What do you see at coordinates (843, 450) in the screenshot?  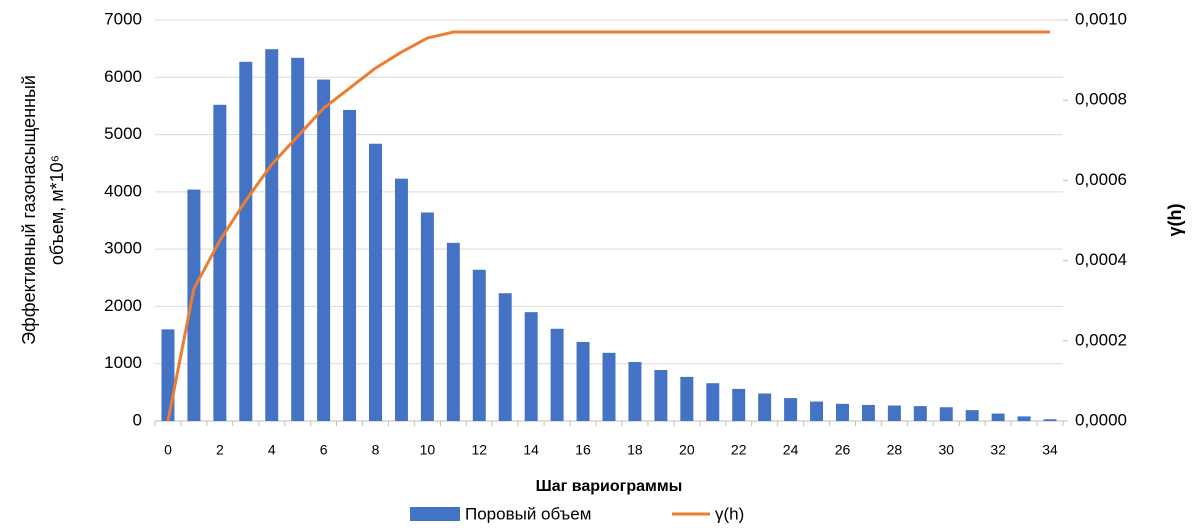 I see `x-tick-label: 26` at bounding box center [843, 450].